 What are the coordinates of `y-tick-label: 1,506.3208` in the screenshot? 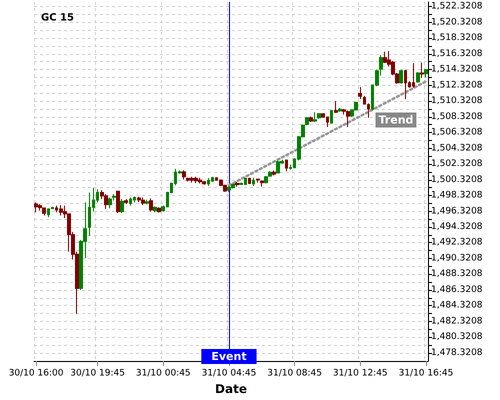 It's located at (457, 133).